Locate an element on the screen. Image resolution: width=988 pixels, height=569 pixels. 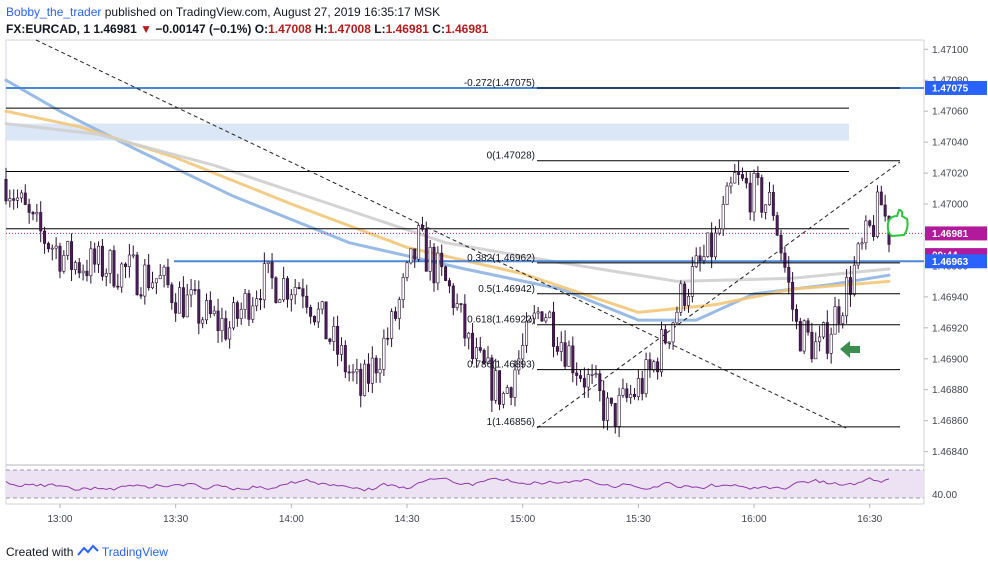
fib-level-label: 1(1.46856) is located at coordinates (511, 422).